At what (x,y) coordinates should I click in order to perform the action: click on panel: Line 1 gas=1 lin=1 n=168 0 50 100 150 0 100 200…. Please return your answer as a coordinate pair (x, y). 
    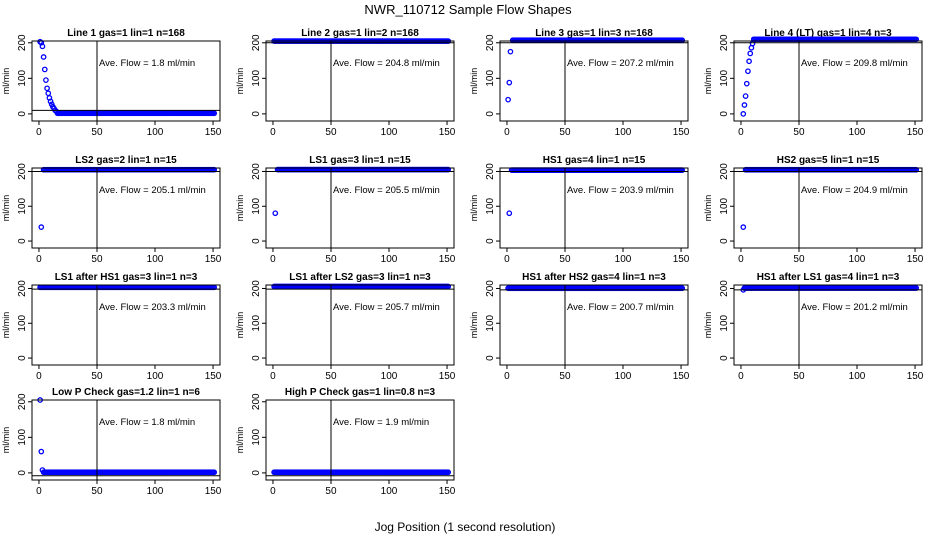
    Looking at the image, I should click on (111, 83).